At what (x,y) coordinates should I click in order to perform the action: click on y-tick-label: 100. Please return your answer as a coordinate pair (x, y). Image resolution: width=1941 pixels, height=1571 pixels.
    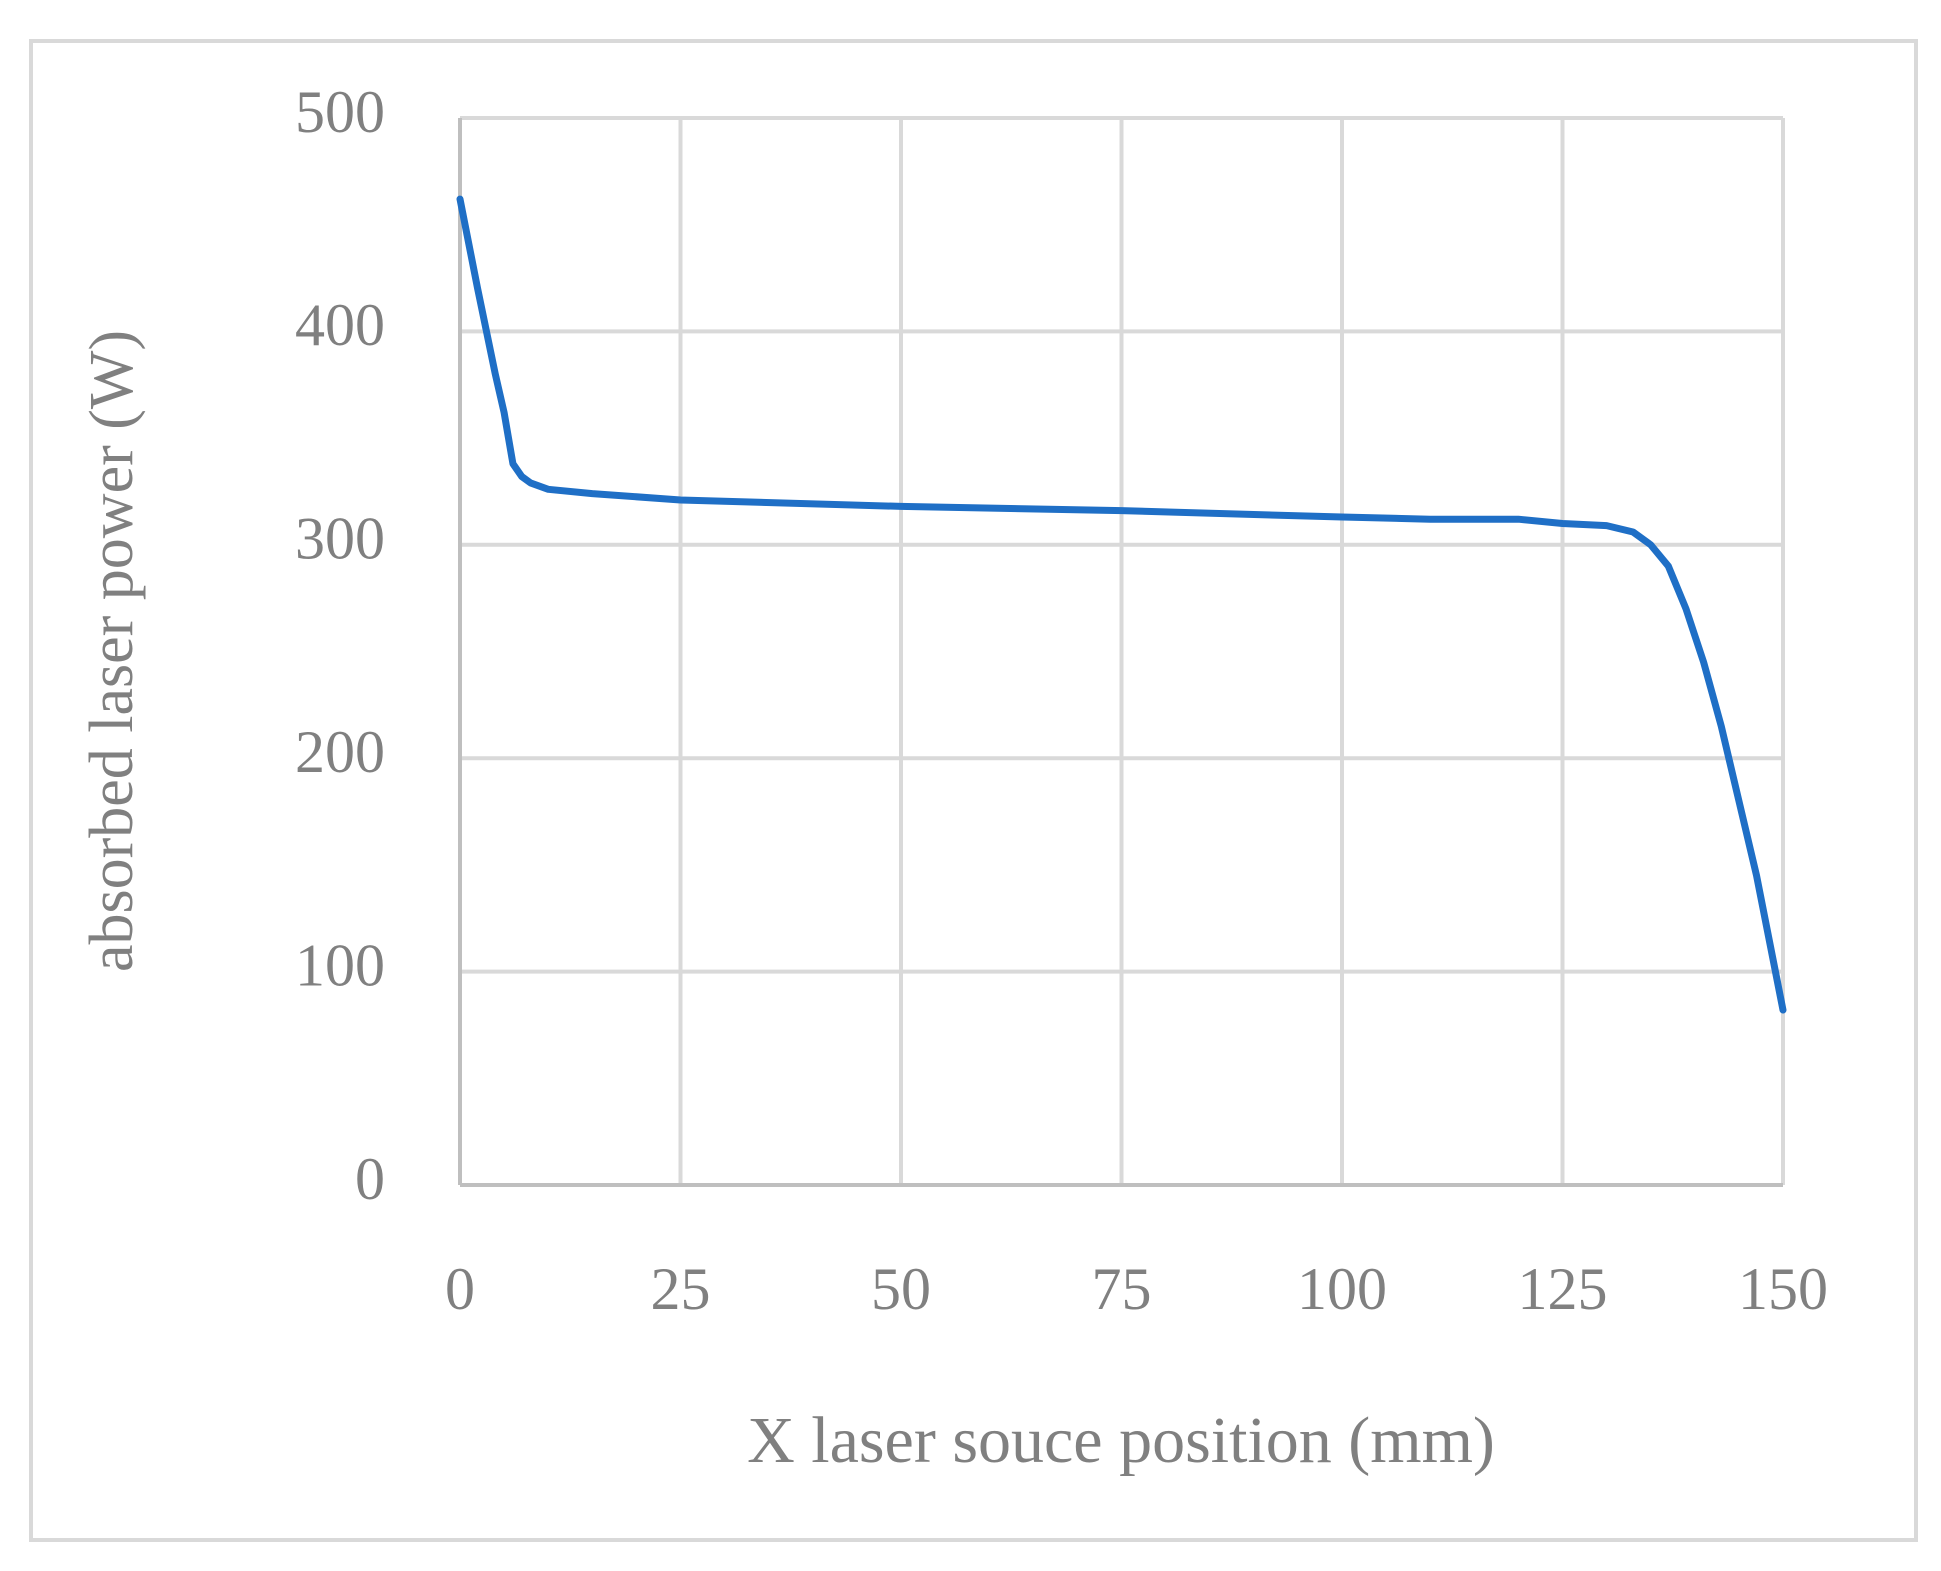
    Looking at the image, I should click on (340, 965).